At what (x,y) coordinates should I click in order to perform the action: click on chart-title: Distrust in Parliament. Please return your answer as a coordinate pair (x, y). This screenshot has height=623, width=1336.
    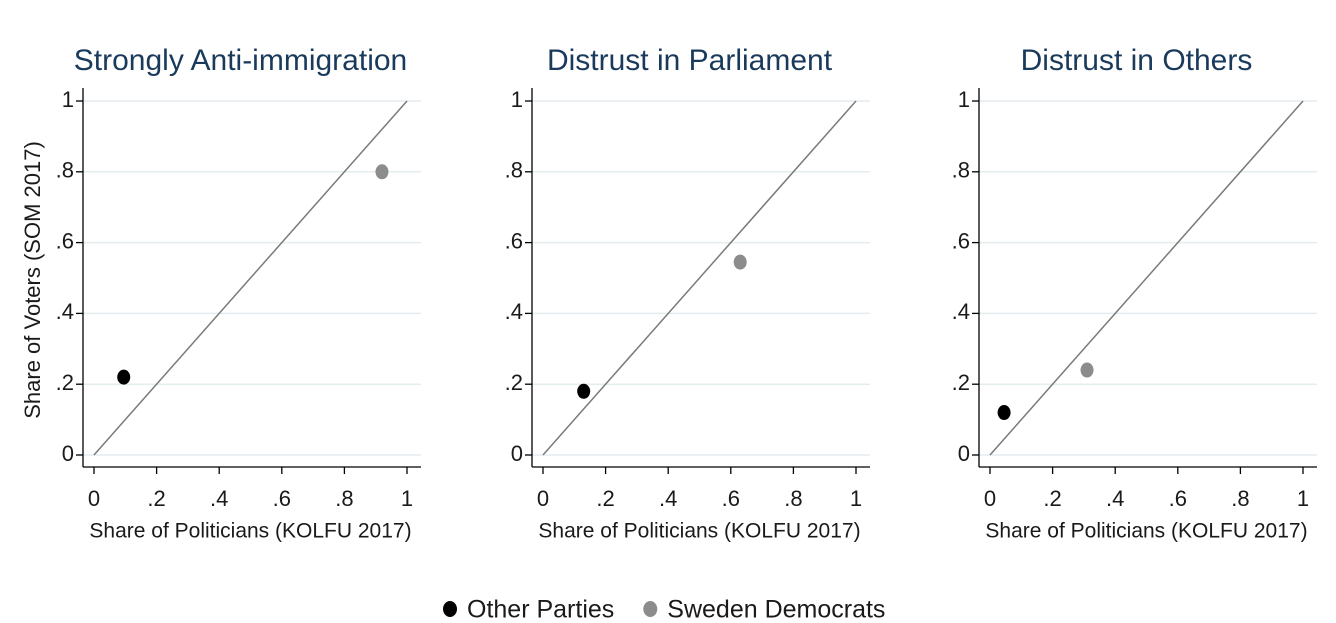
    Looking at the image, I should click on (690, 60).